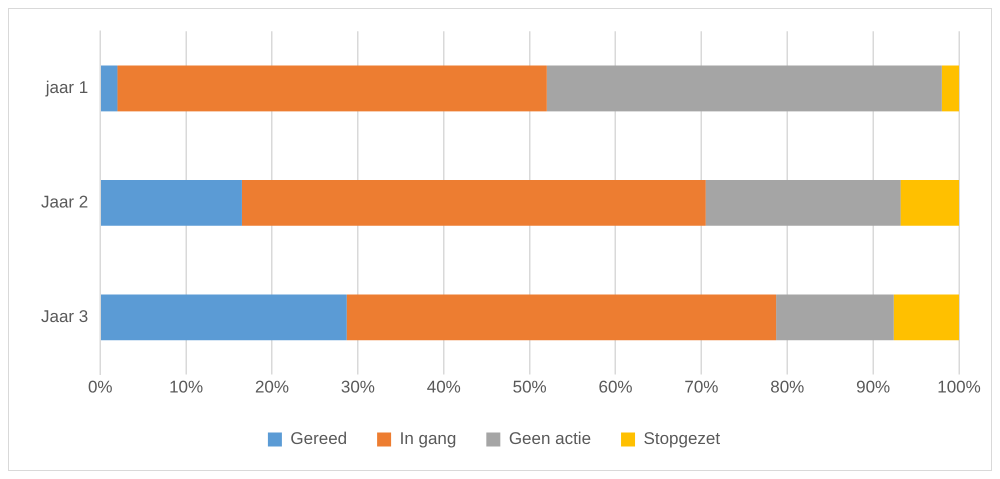 This screenshot has width=1000, height=479. What do you see at coordinates (64, 202) in the screenshot?
I see `y-tick-label: Jaar 2` at bounding box center [64, 202].